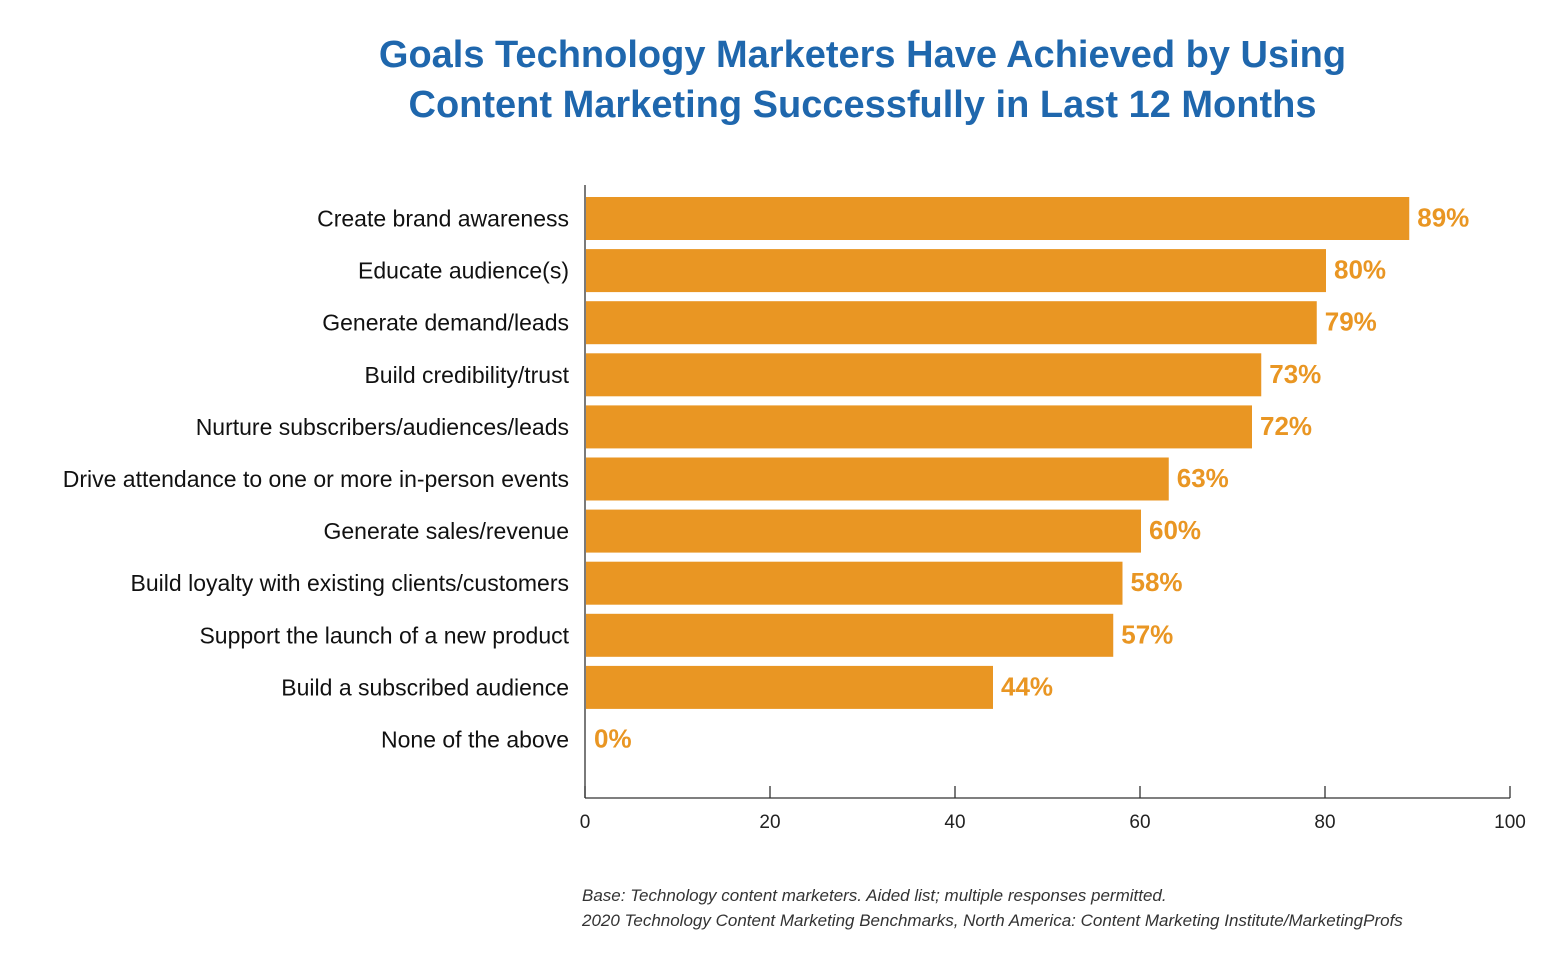  I want to click on x-tick-label-5: 100, so click(1510, 822).